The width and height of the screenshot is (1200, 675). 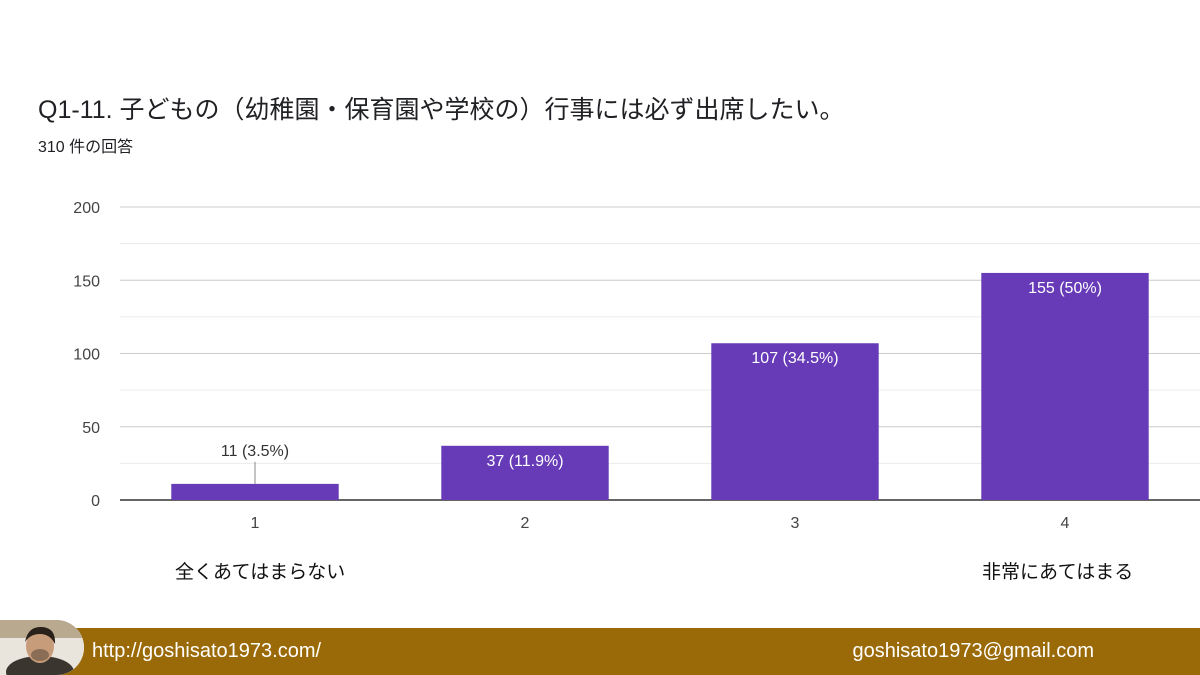 I want to click on y-tick-label: 50, so click(x=91, y=428).